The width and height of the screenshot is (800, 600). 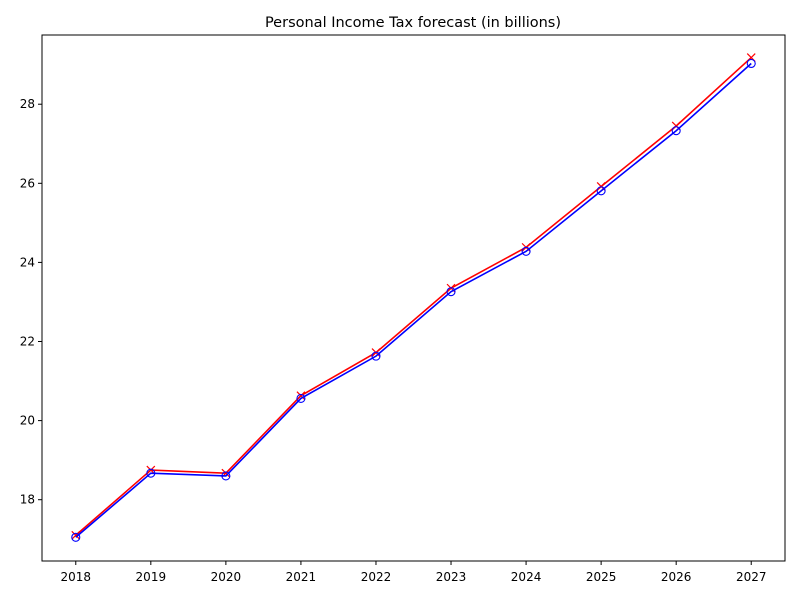 I want to click on x-tick-label: 2020, so click(x=226, y=577).